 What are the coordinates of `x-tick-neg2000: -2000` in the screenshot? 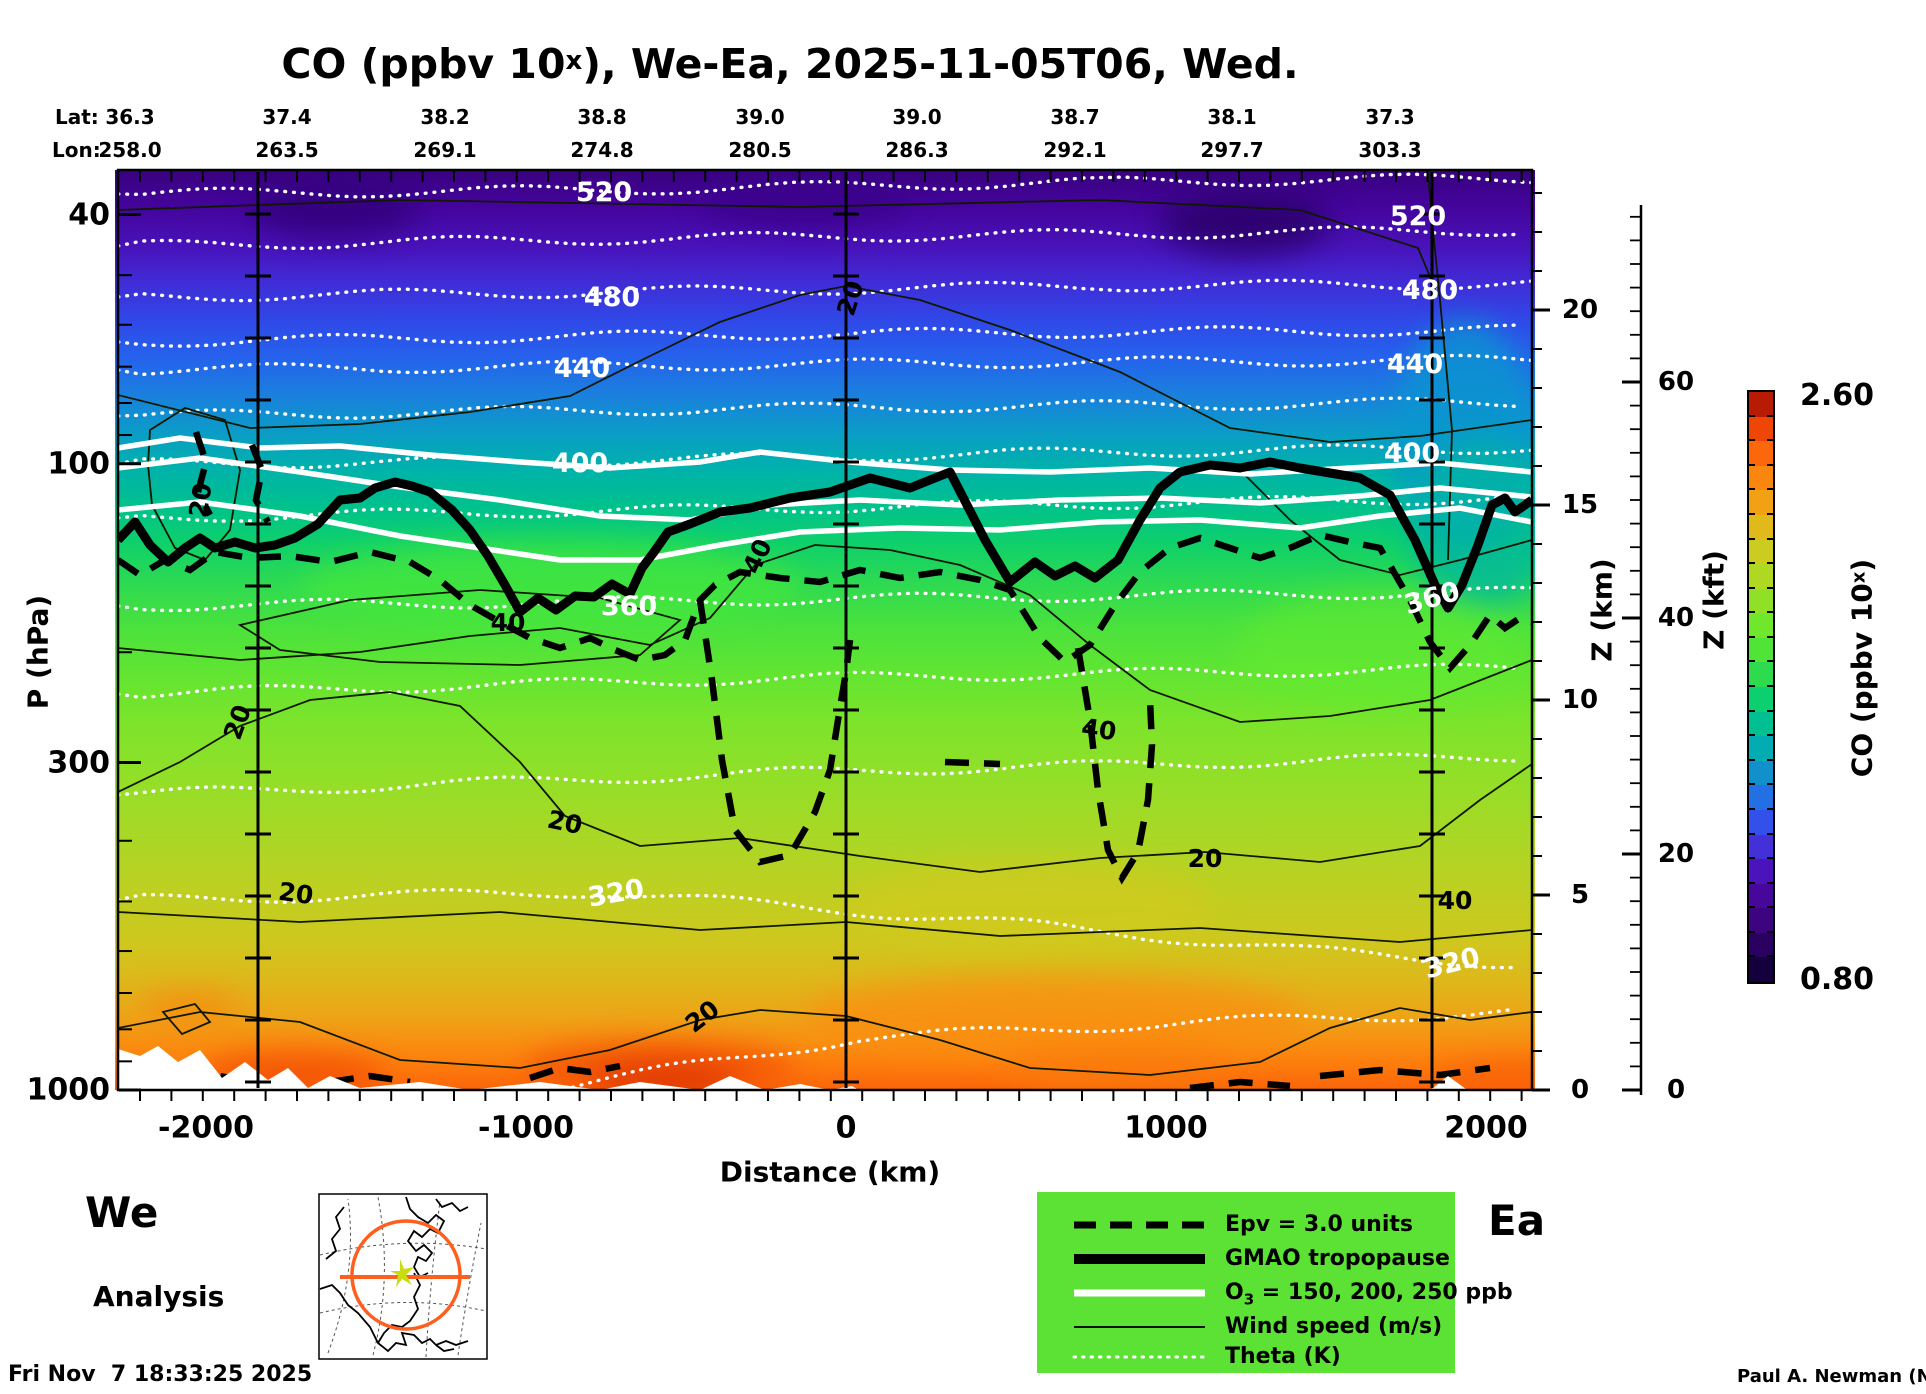 It's located at (206, 1128).